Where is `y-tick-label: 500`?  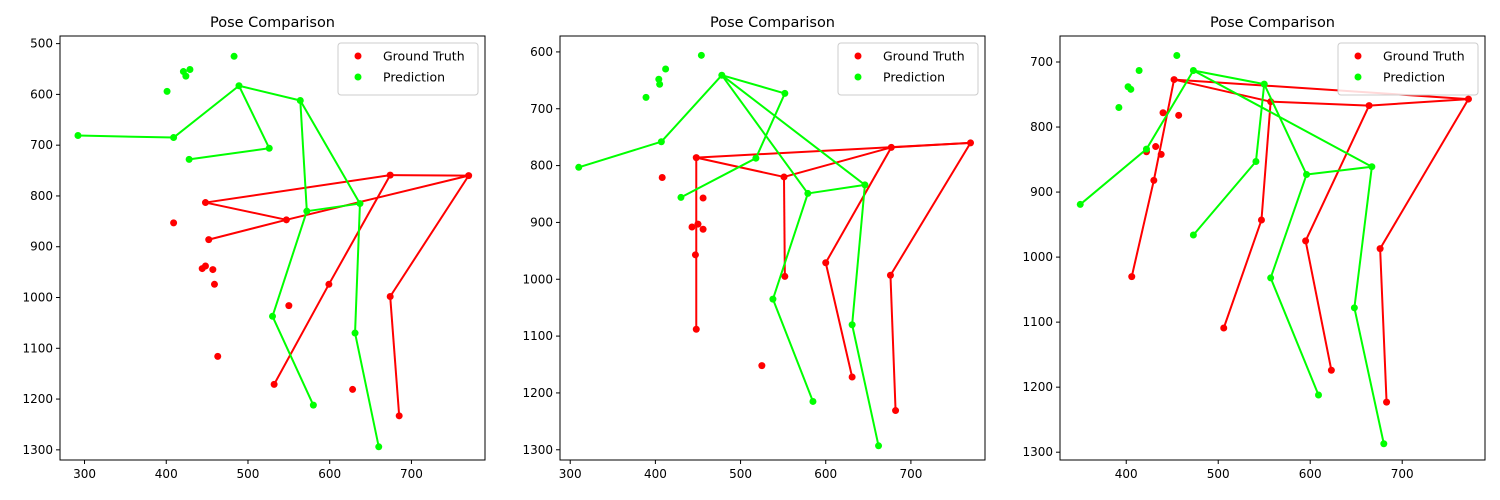
y-tick-label: 500 is located at coordinates (41, 44).